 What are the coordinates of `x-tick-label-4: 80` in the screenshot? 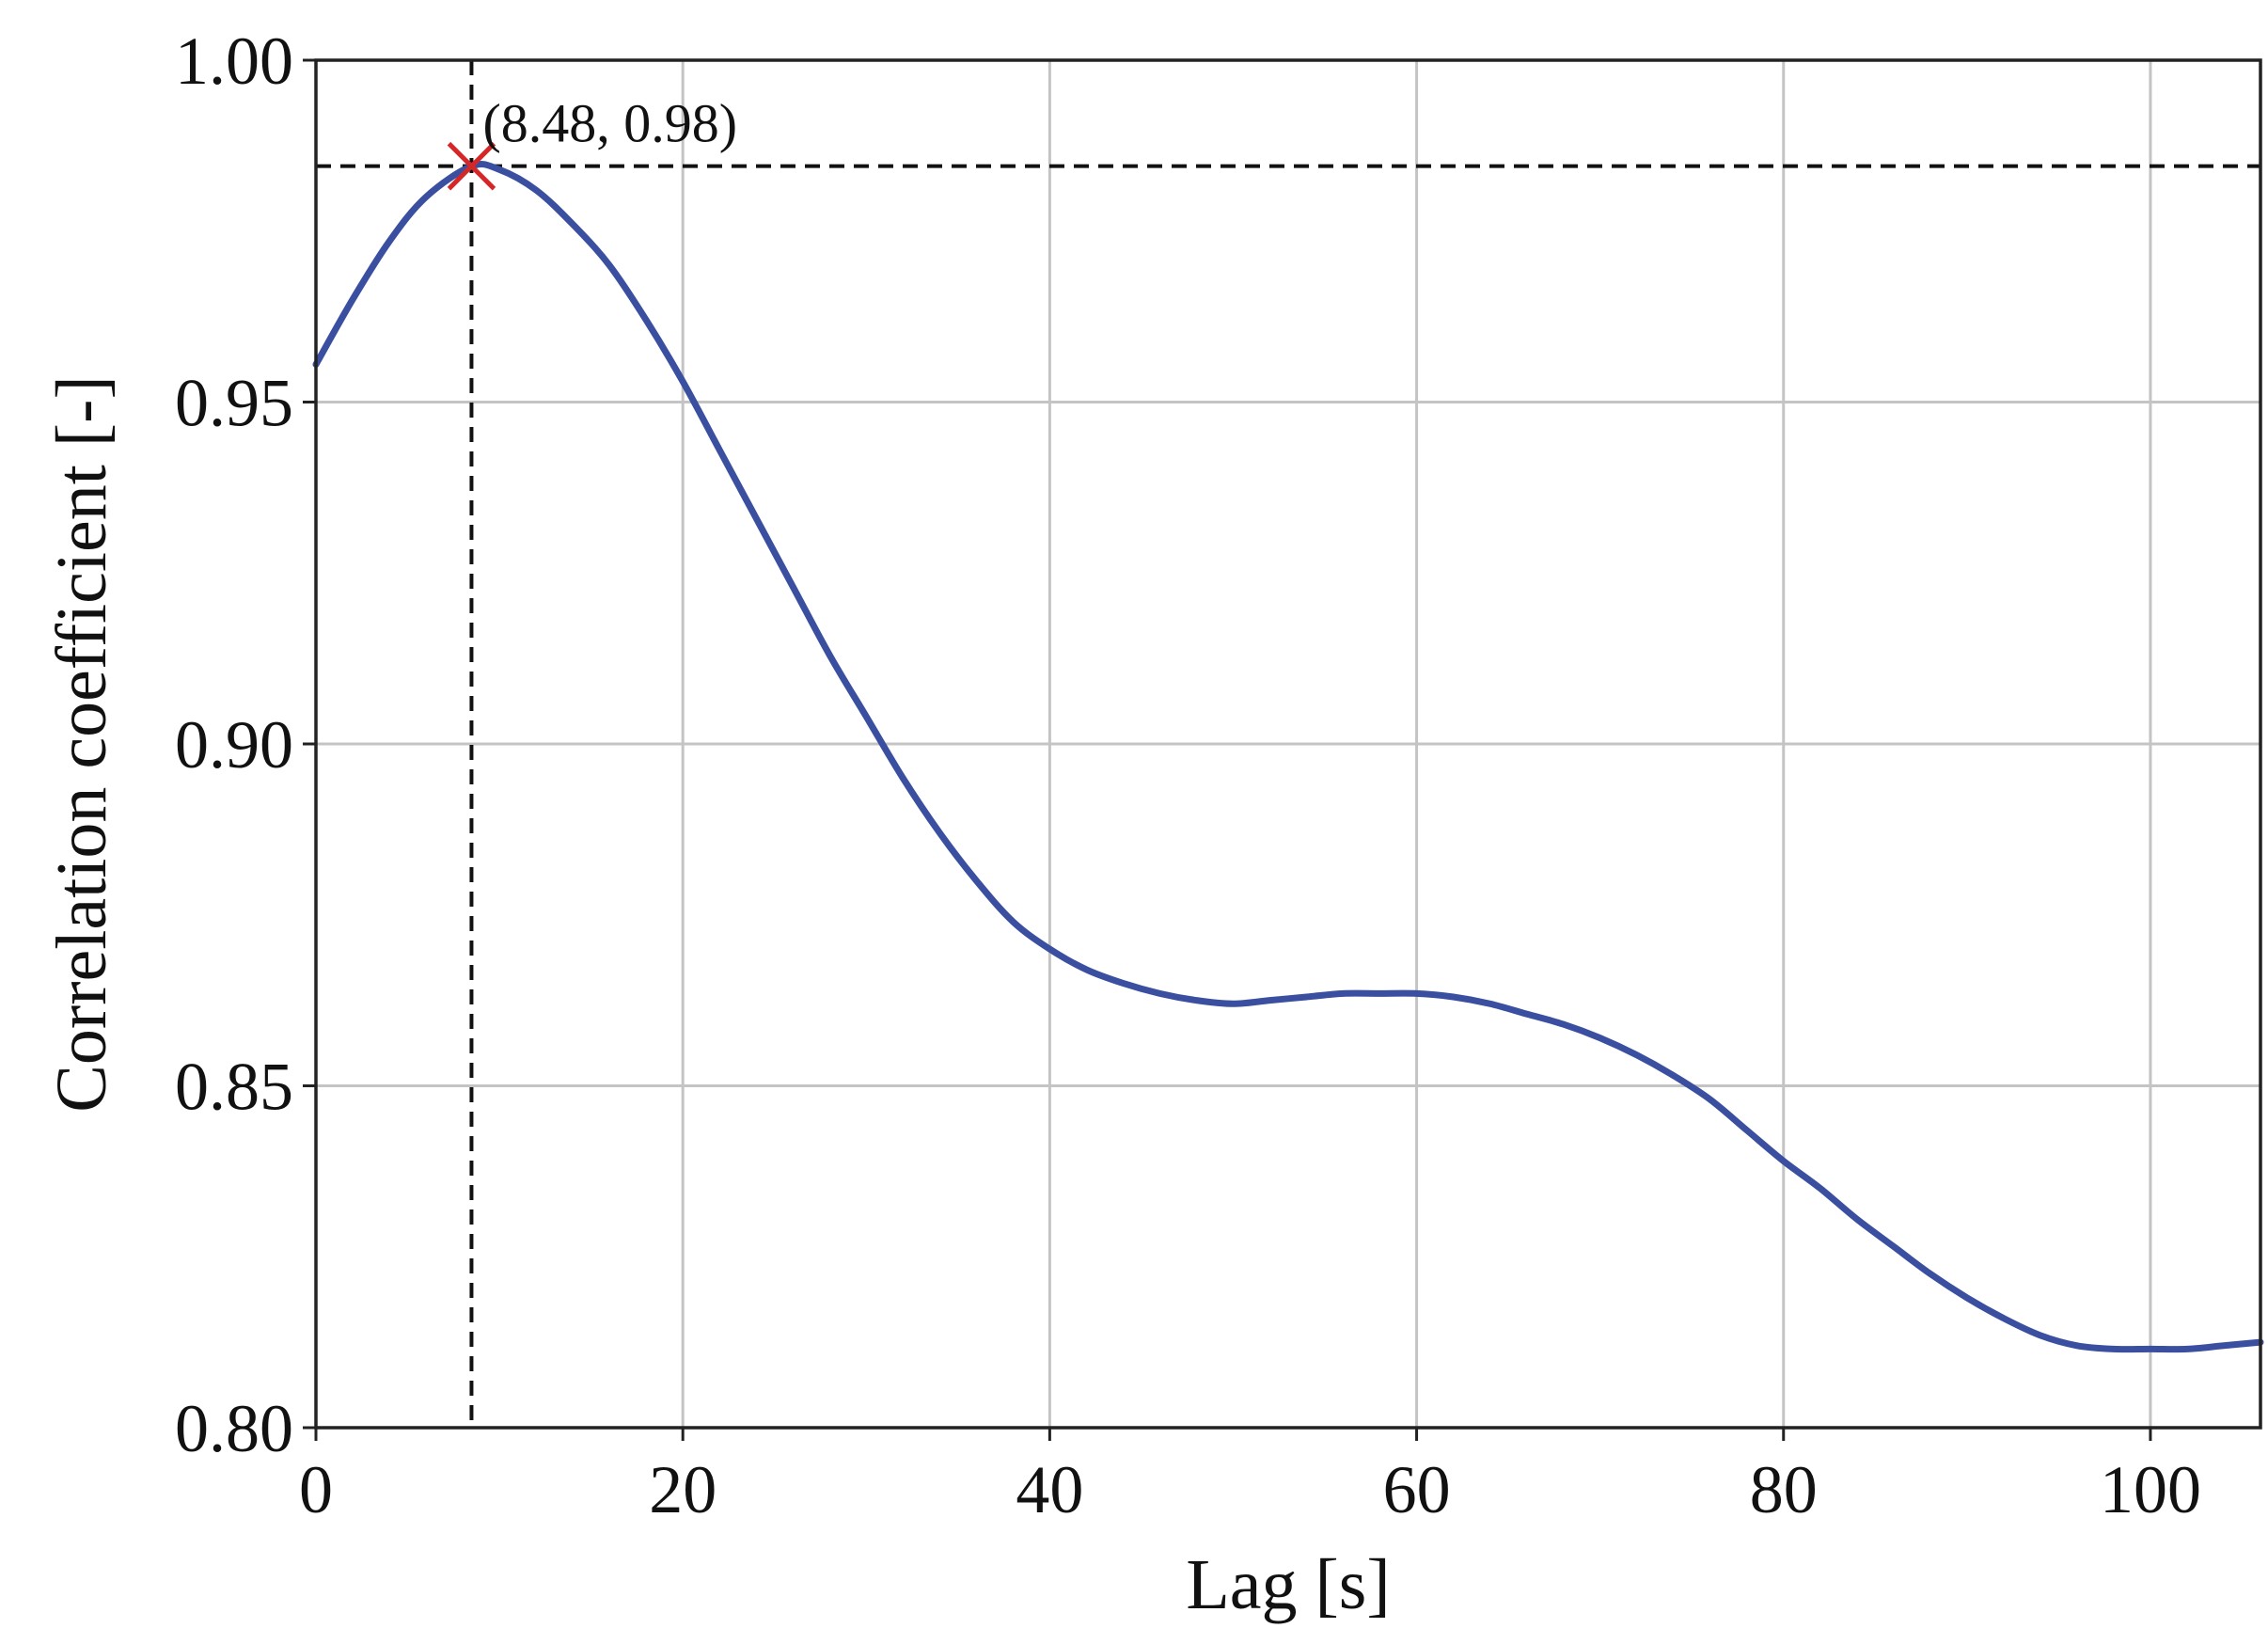 It's located at (1784, 1489).